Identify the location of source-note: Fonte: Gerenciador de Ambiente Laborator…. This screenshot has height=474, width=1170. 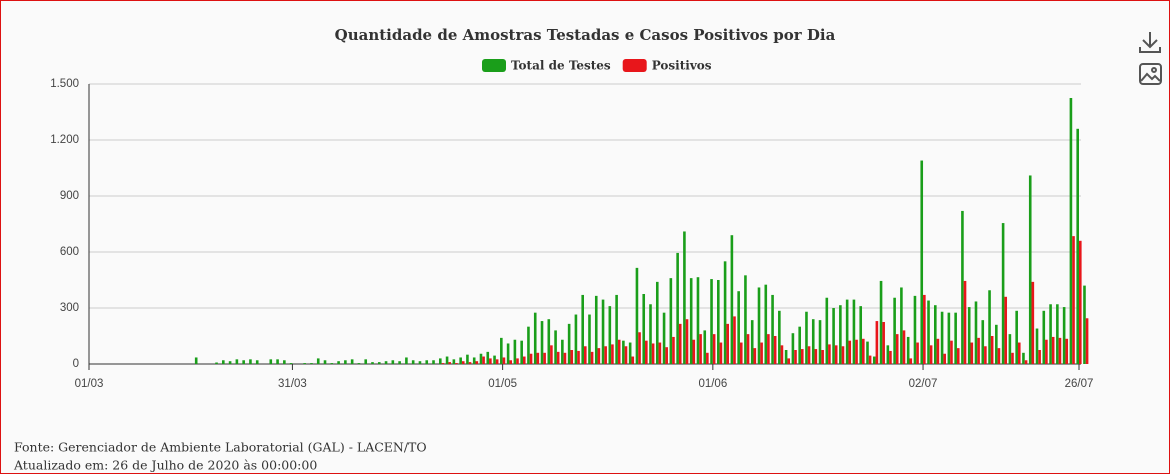
(220, 447).